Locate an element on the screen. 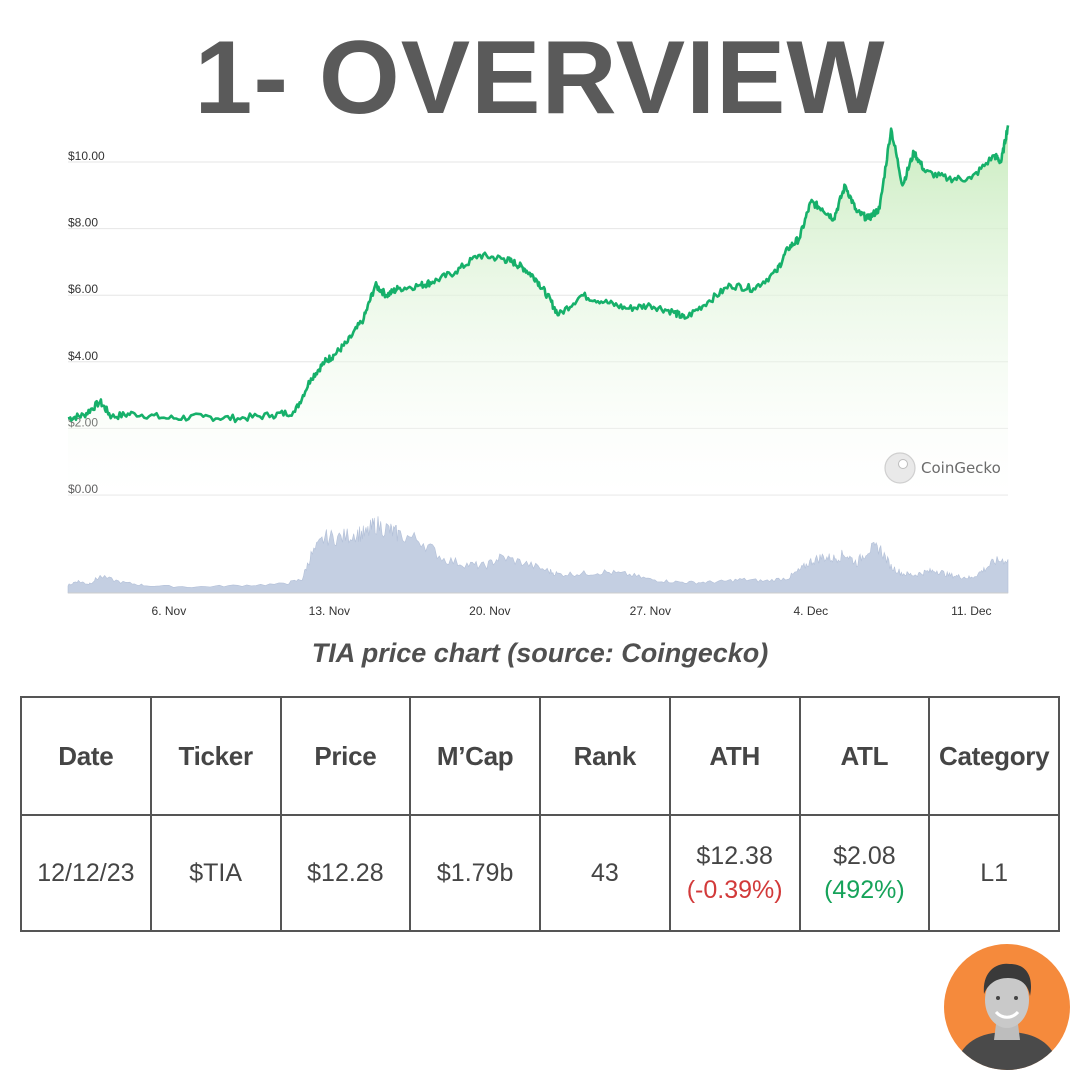 Image resolution: width=1080 pixels, height=1080 pixels. y-tick-label: $8.00 is located at coordinates (83, 223).